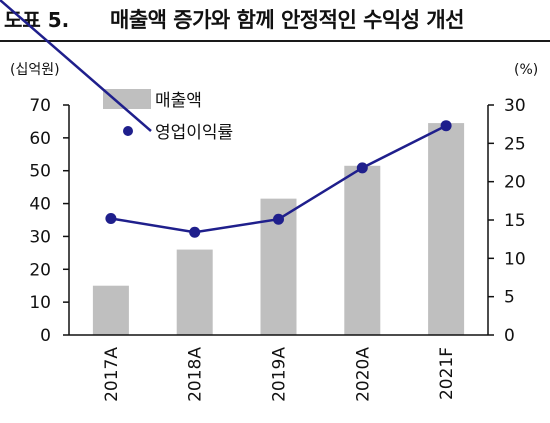 This screenshot has width=550, height=423. I want to click on legend-line-swatch, so click(76, 66).